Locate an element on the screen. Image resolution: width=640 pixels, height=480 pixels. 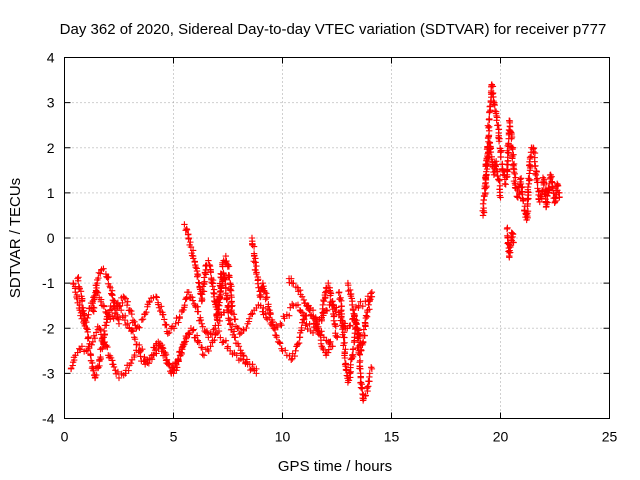
y-tick-label: 4 is located at coordinates (51, 58).